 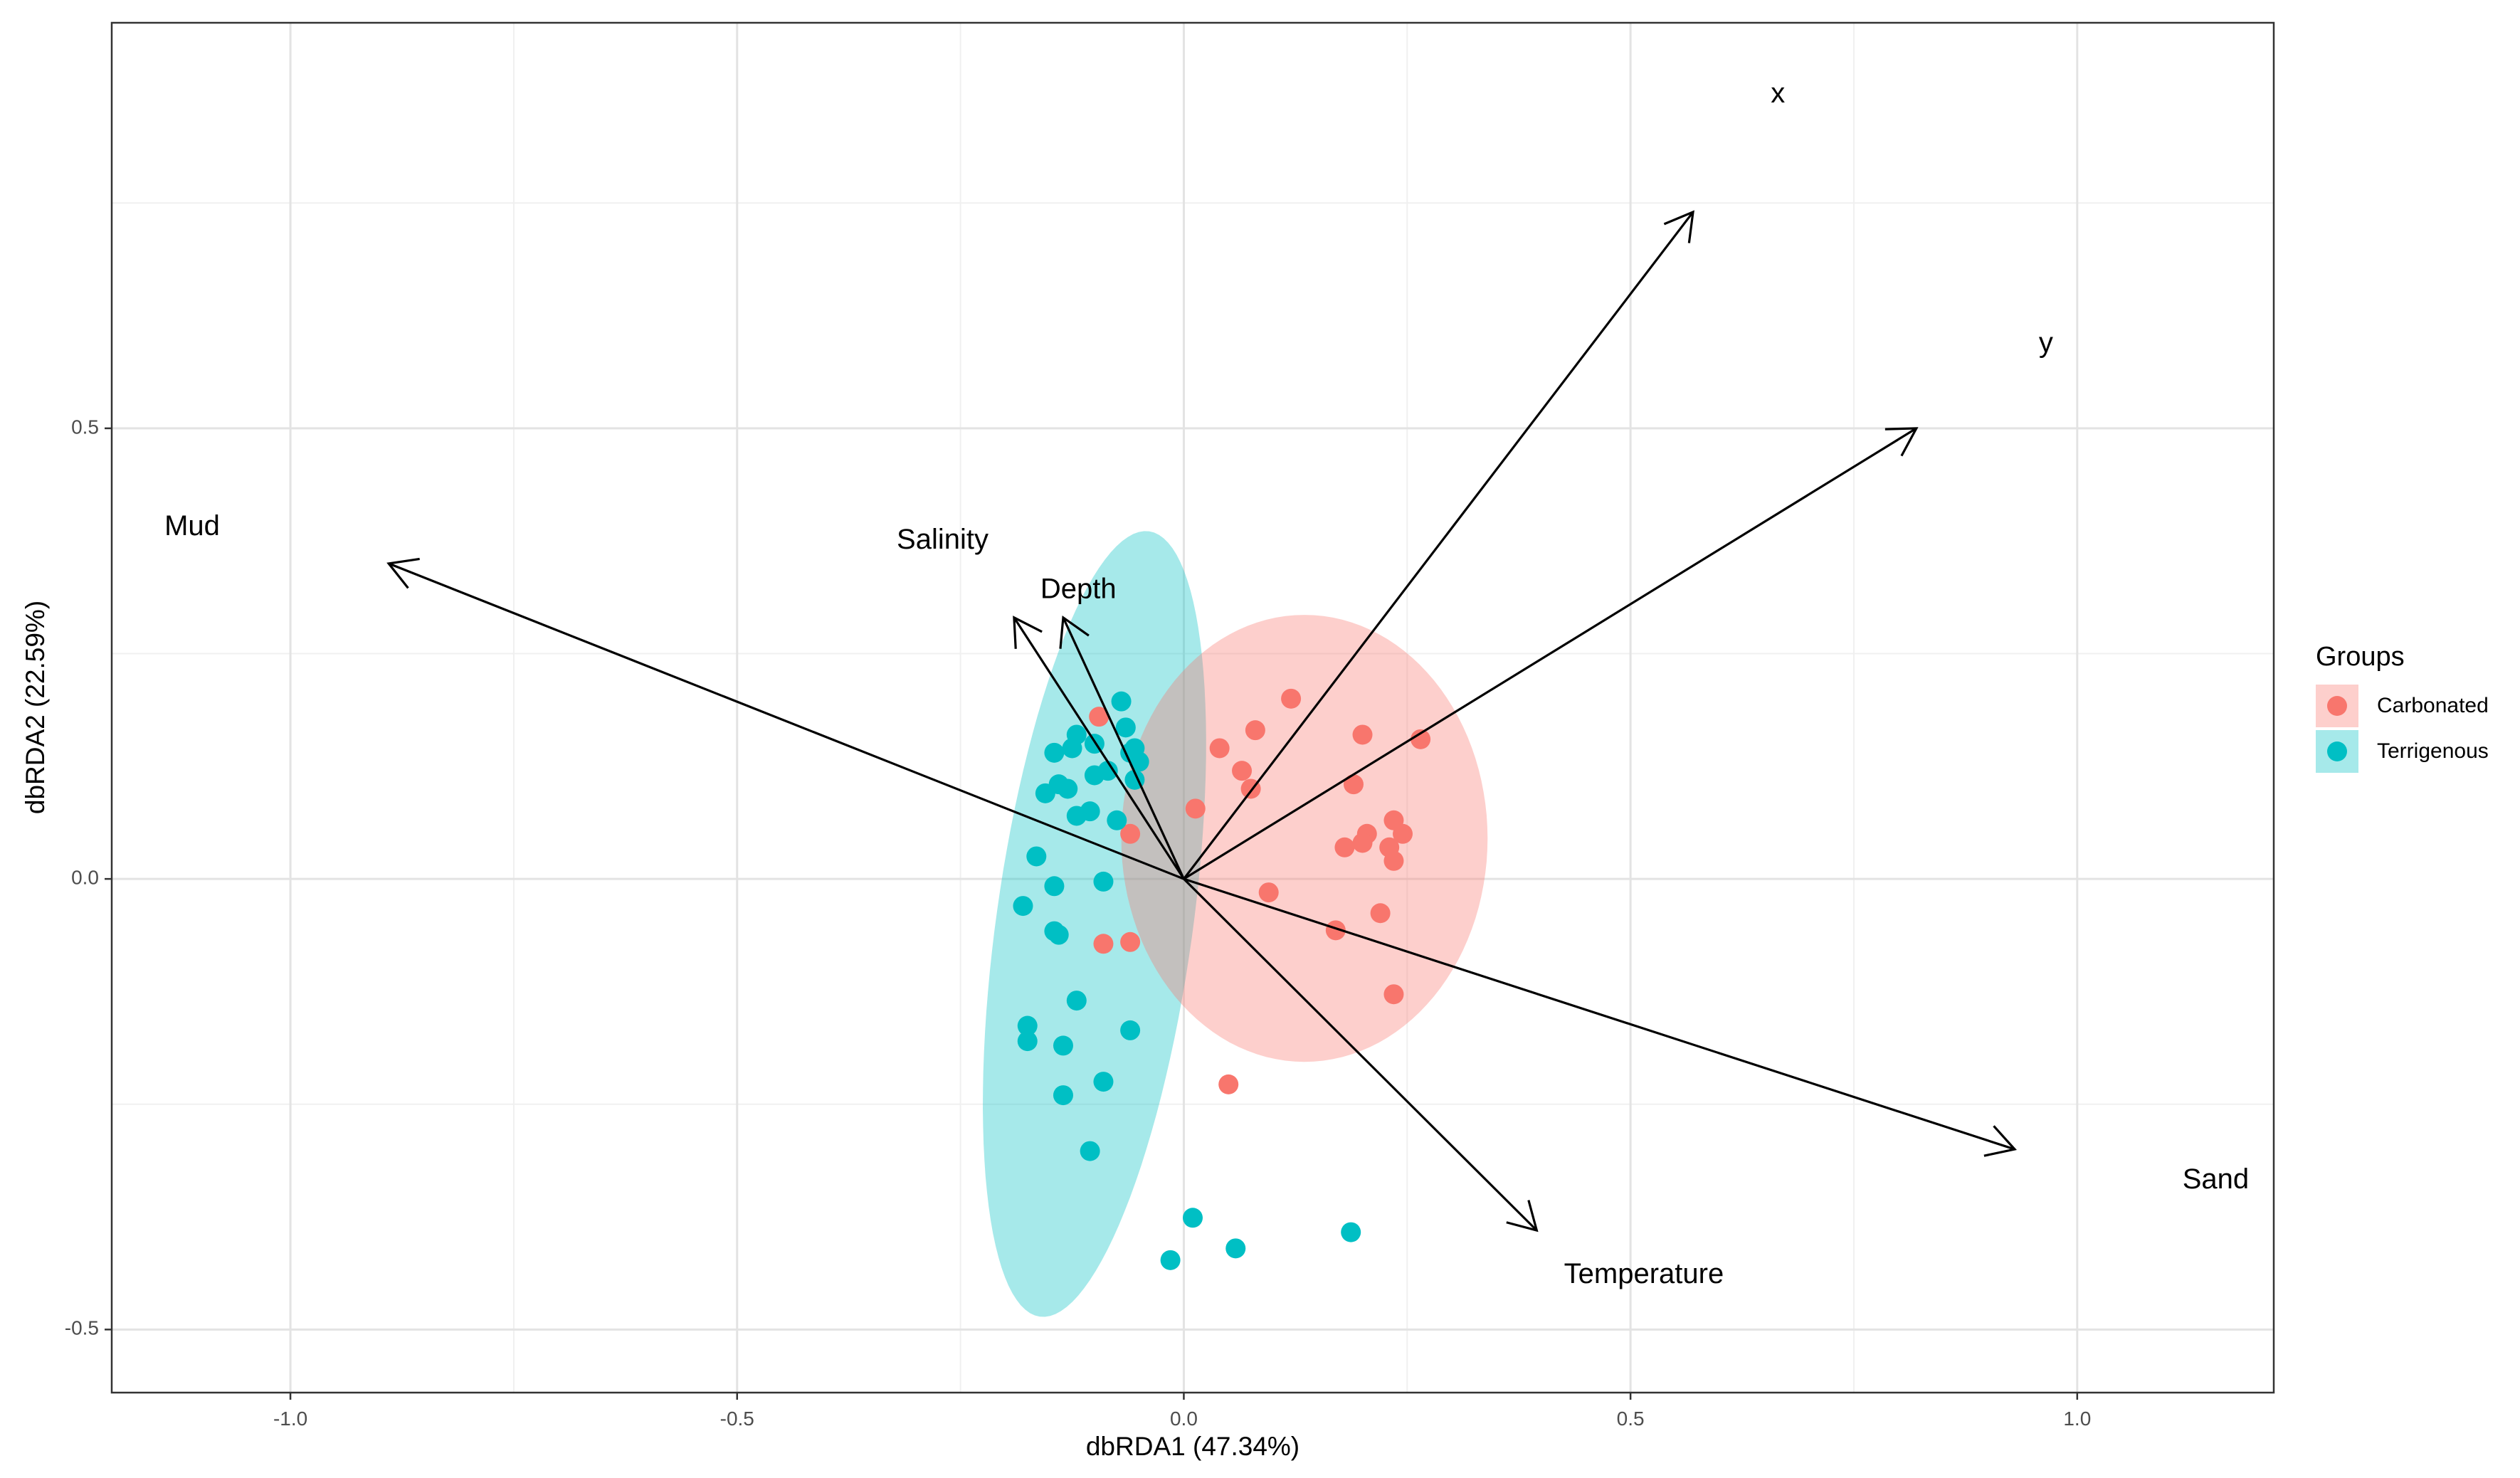 What do you see at coordinates (1094, 924) in the screenshot?
I see `ellipse-terrigenous` at bounding box center [1094, 924].